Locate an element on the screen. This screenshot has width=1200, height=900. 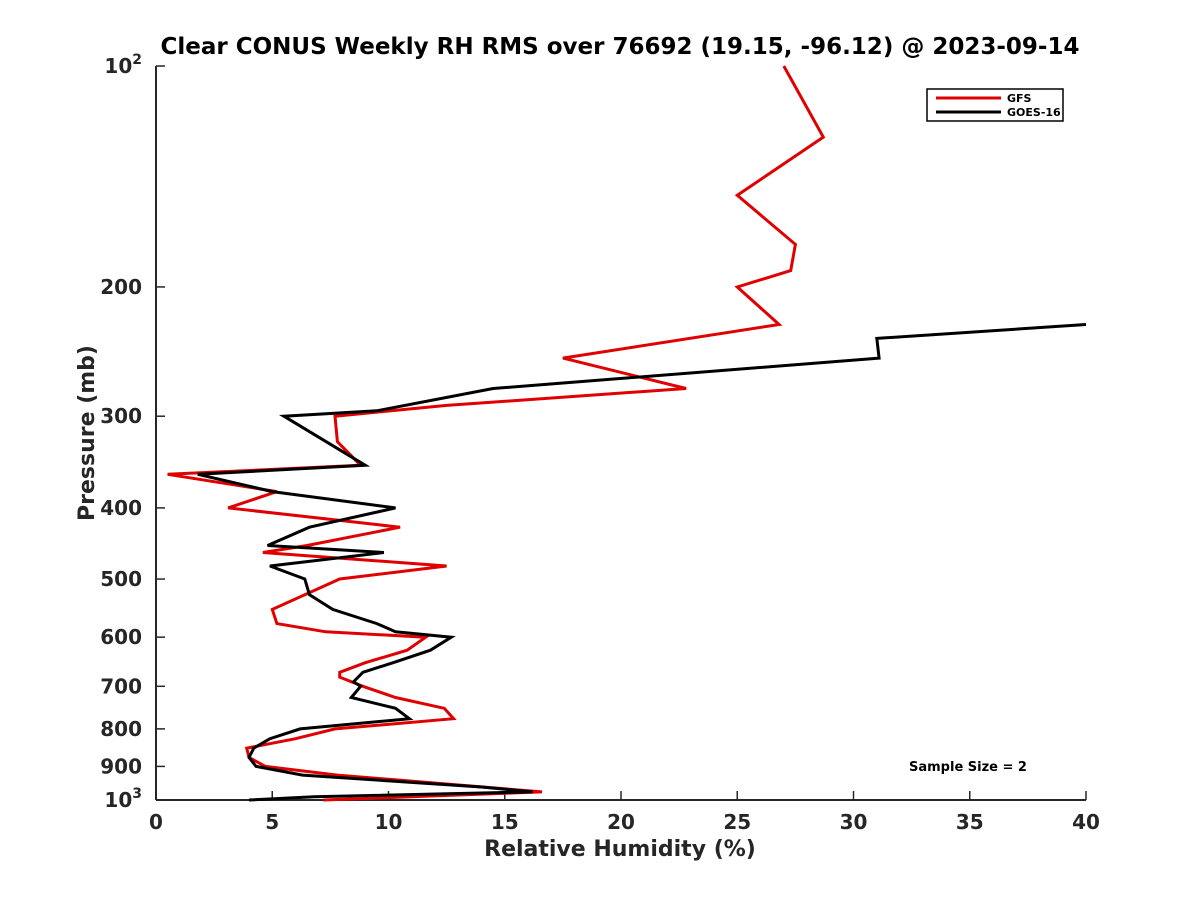
y-tick-label-exponent: 3 is located at coordinates (137, 794).